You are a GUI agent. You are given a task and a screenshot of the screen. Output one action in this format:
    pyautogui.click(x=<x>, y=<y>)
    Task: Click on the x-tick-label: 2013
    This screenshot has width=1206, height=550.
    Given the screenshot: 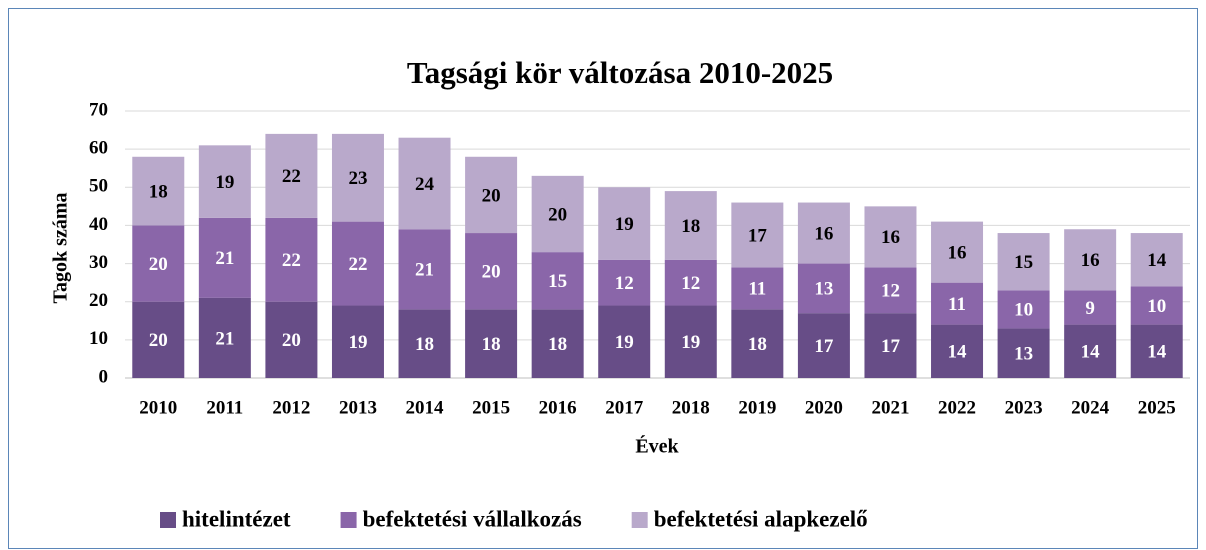 What is the action you would take?
    pyautogui.click(x=358, y=407)
    